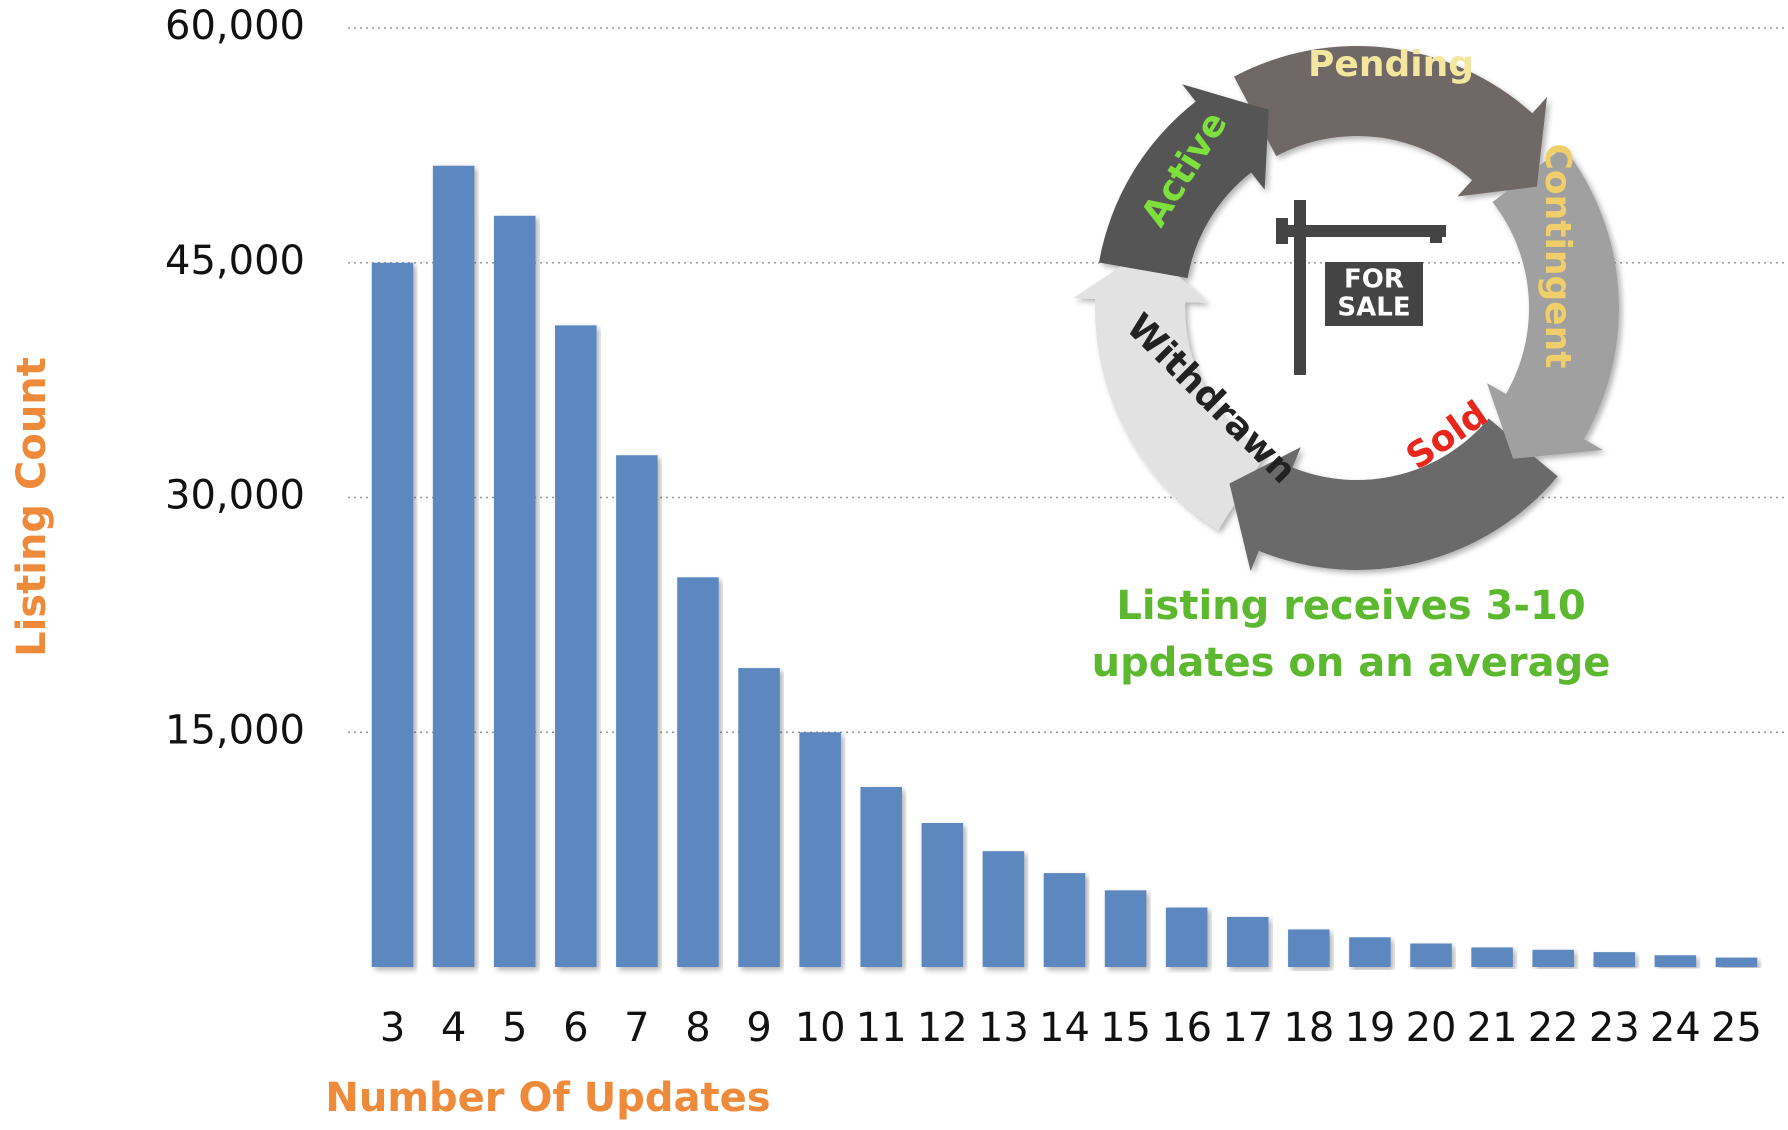 This screenshot has width=1788, height=1130. Describe the element at coordinates (697, 1028) in the screenshot. I see `x-tick-label: 8` at that location.